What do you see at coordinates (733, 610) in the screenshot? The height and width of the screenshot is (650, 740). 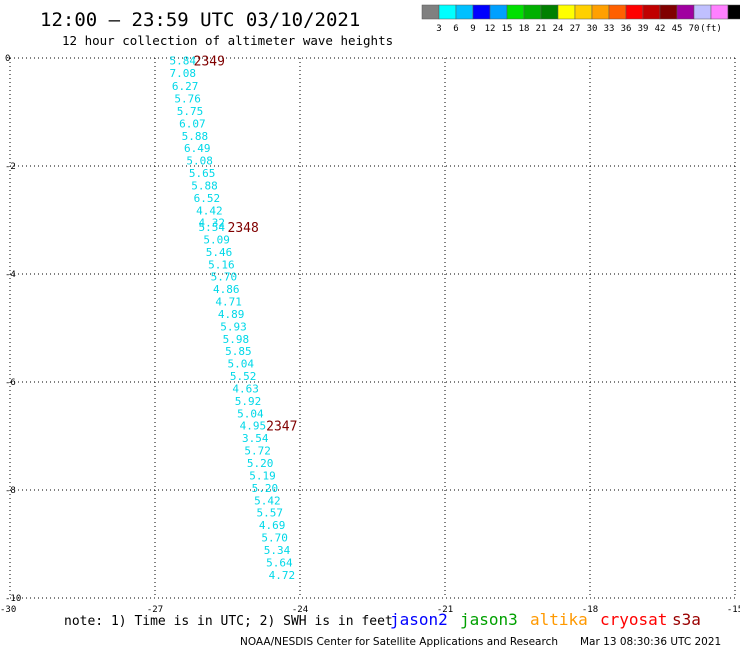 I see `x-tick-label: -15` at bounding box center [733, 610].